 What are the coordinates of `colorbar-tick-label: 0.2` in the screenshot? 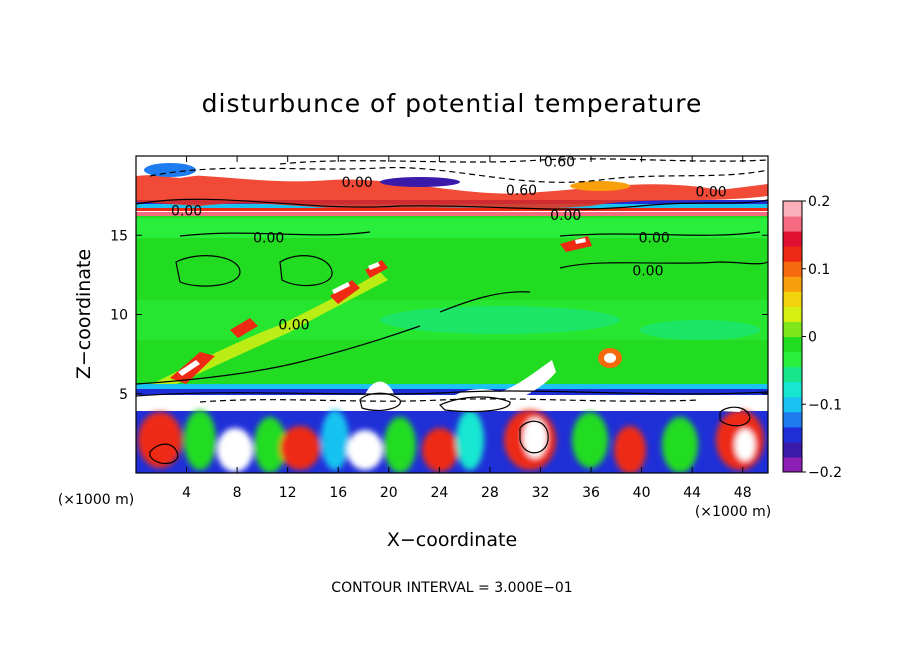 It's located at (819, 202).